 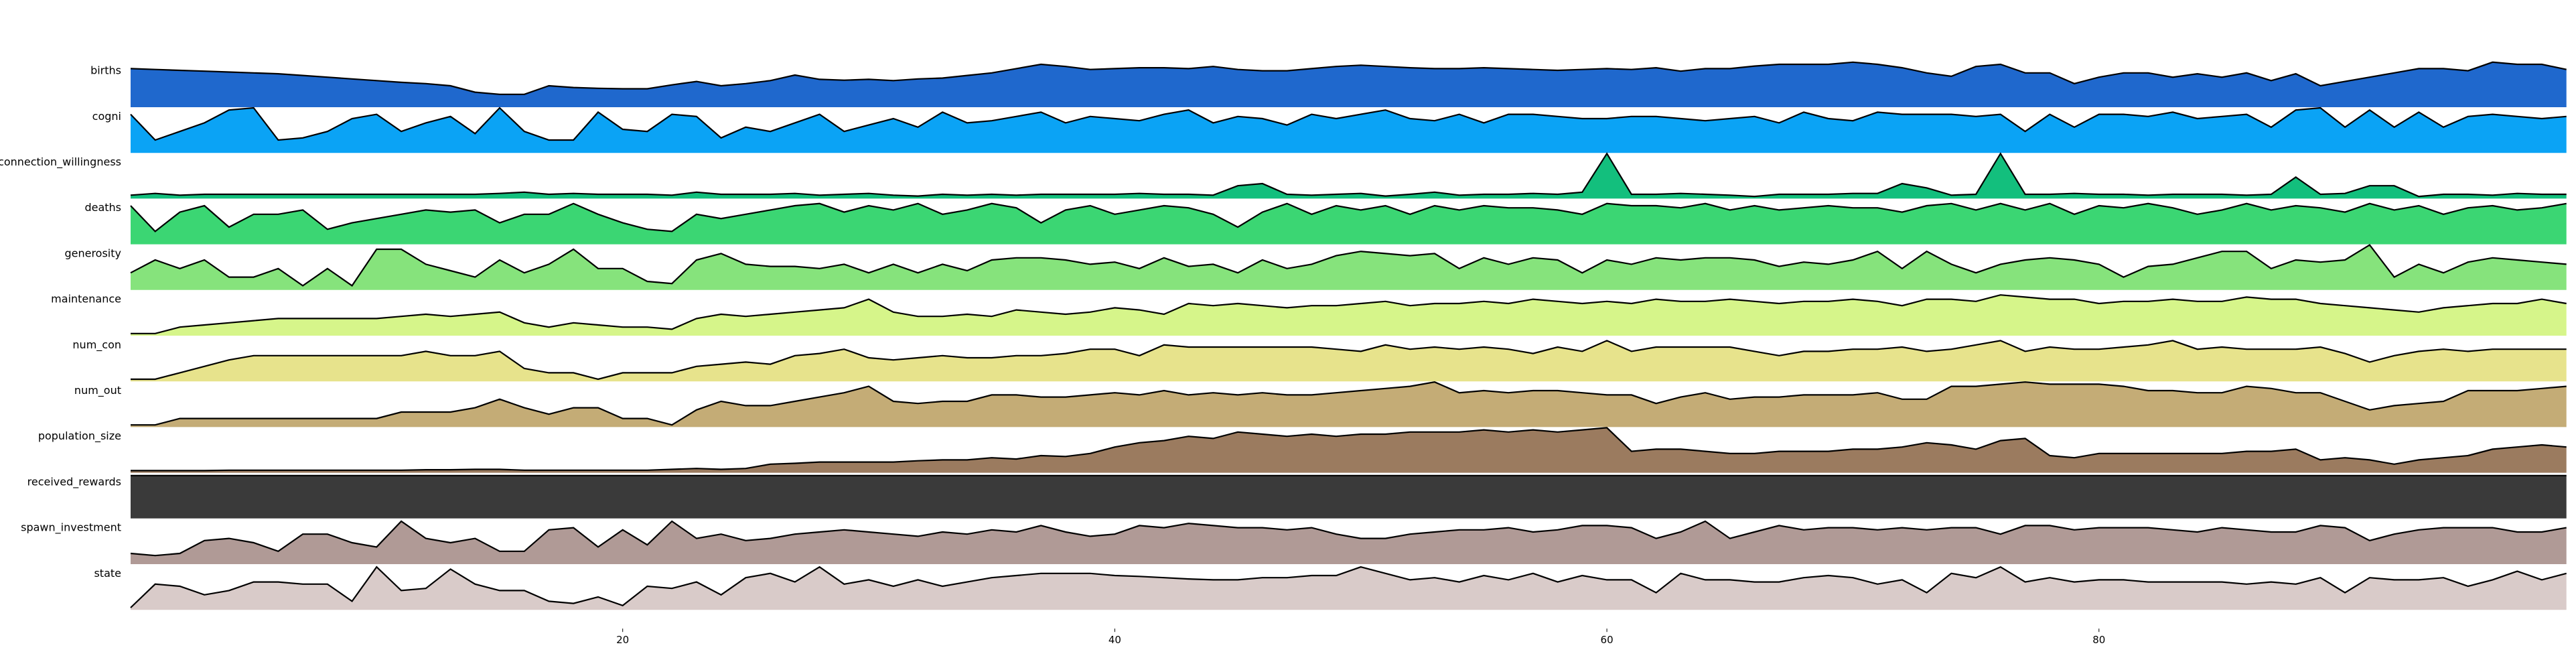 I want to click on ridge-line-num-out, so click(x=1349, y=404).